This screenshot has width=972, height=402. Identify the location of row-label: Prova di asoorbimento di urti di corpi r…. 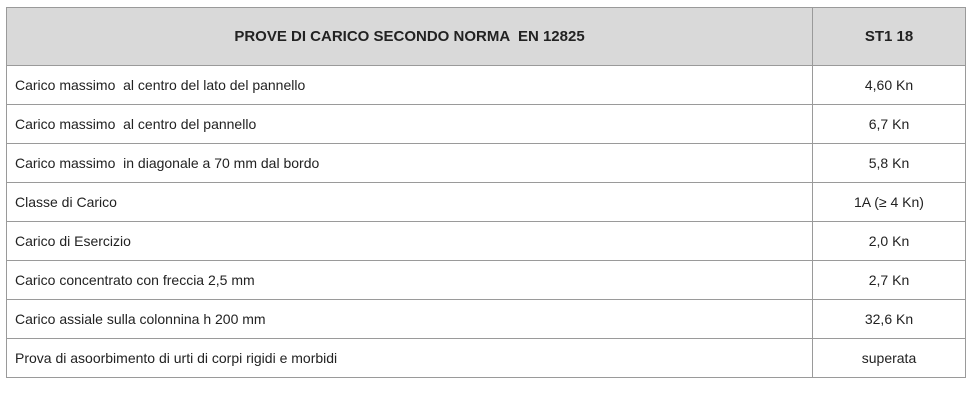
(409, 358).